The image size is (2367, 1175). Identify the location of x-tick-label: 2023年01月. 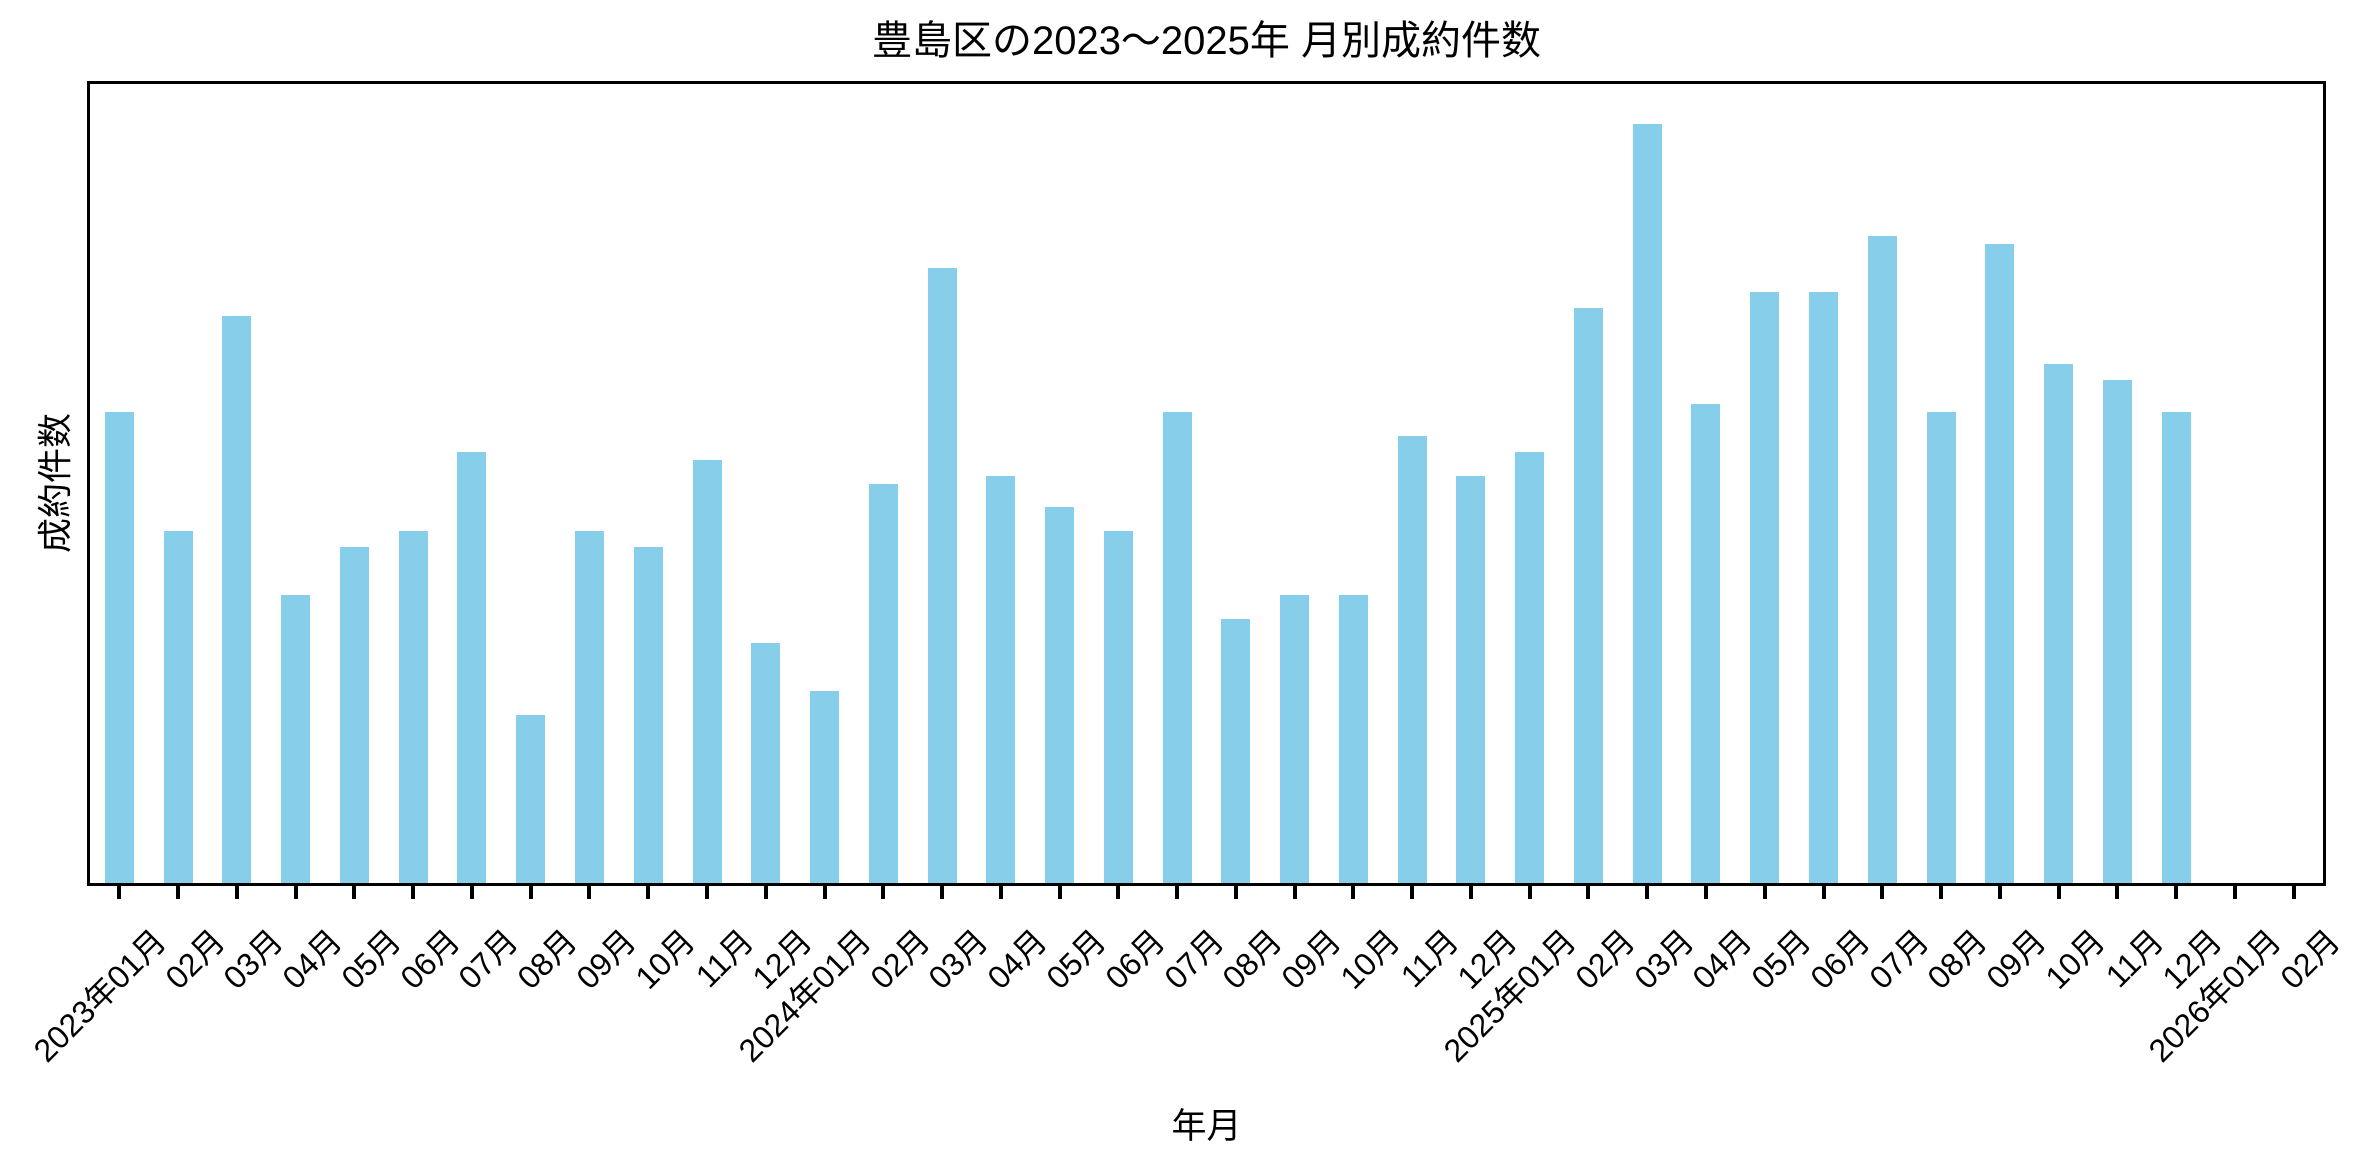
(99, 995).